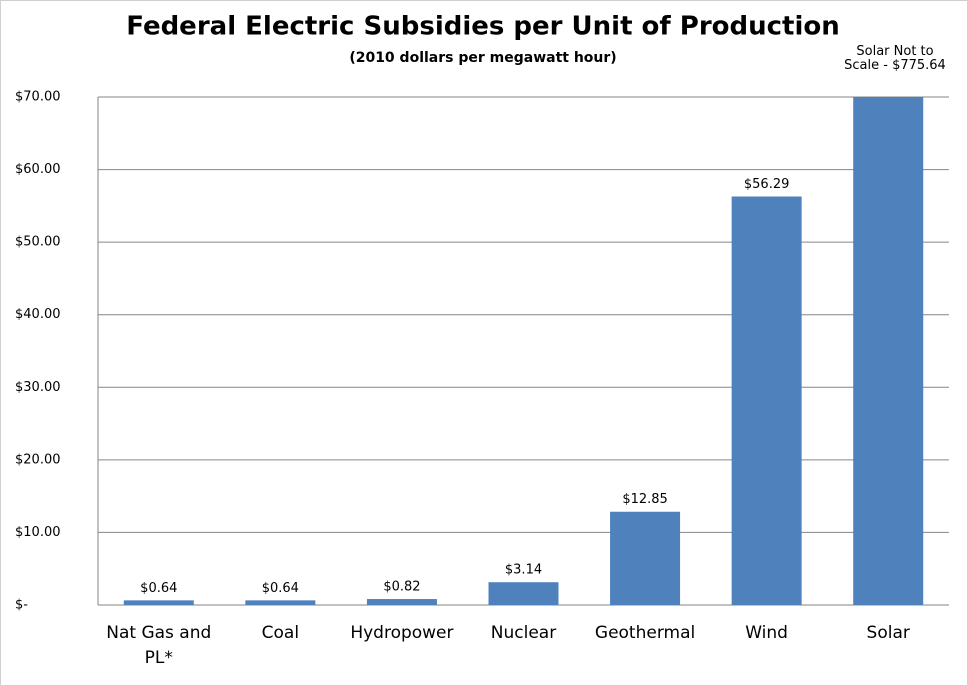 Image resolution: width=968 pixels, height=686 pixels. What do you see at coordinates (280, 633) in the screenshot?
I see `x-tick-label: Coal` at bounding box center [280, 633].